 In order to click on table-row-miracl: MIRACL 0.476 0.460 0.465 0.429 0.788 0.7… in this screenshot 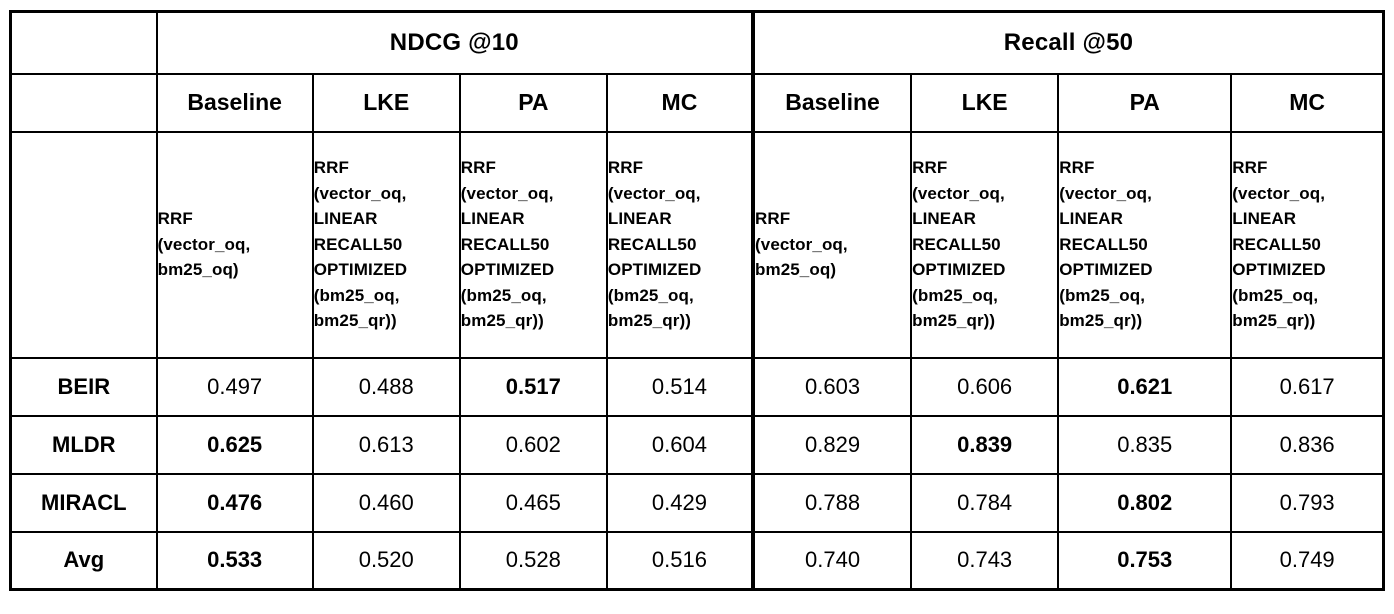, I will do `click(697, 502)`.